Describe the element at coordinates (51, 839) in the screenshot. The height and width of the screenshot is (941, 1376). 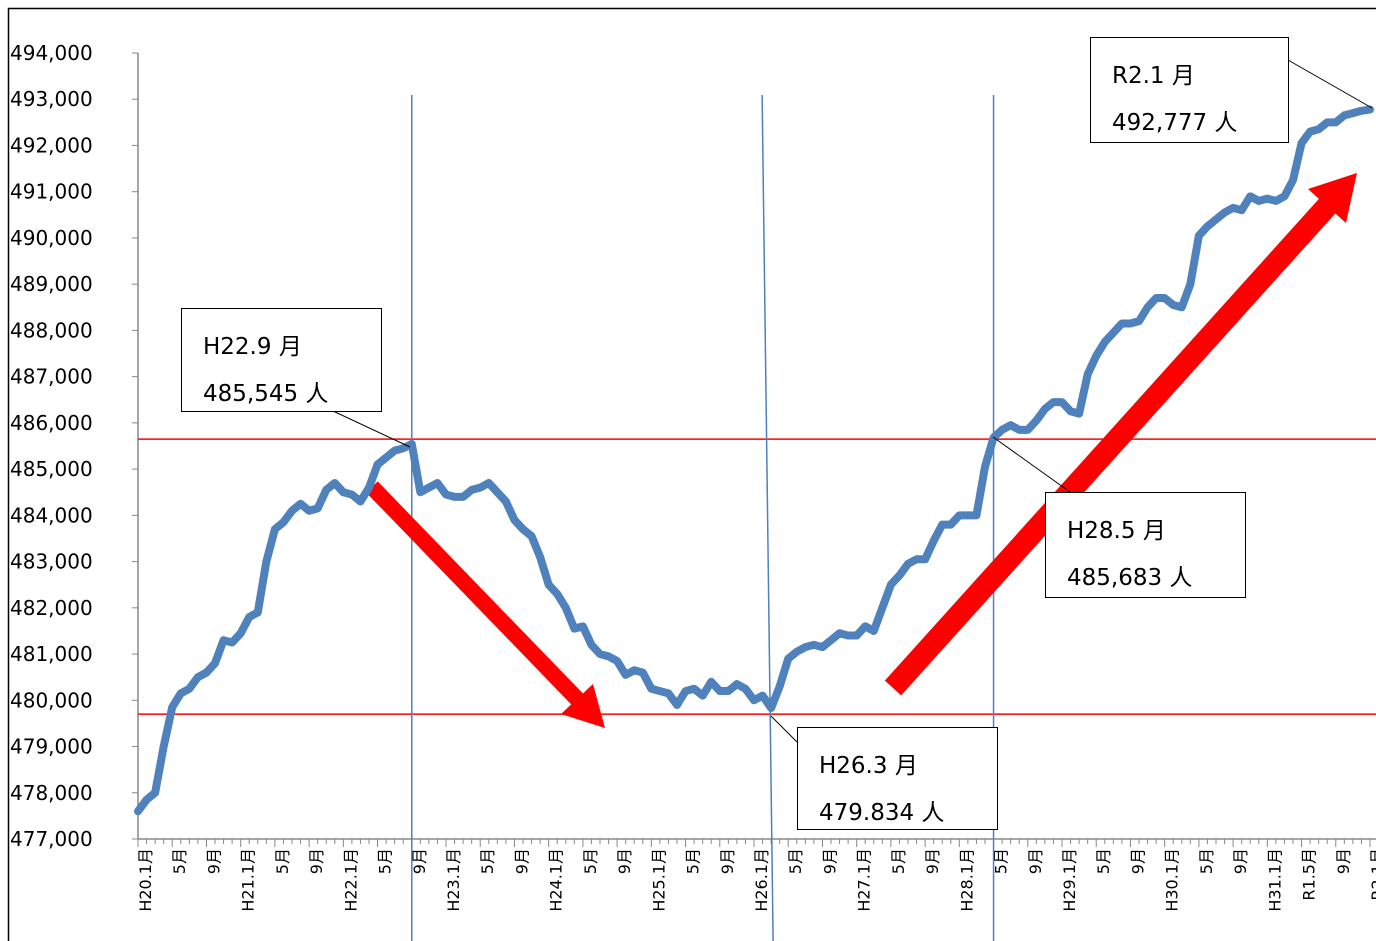
I see `y-tick-label: 477,000` at that location.